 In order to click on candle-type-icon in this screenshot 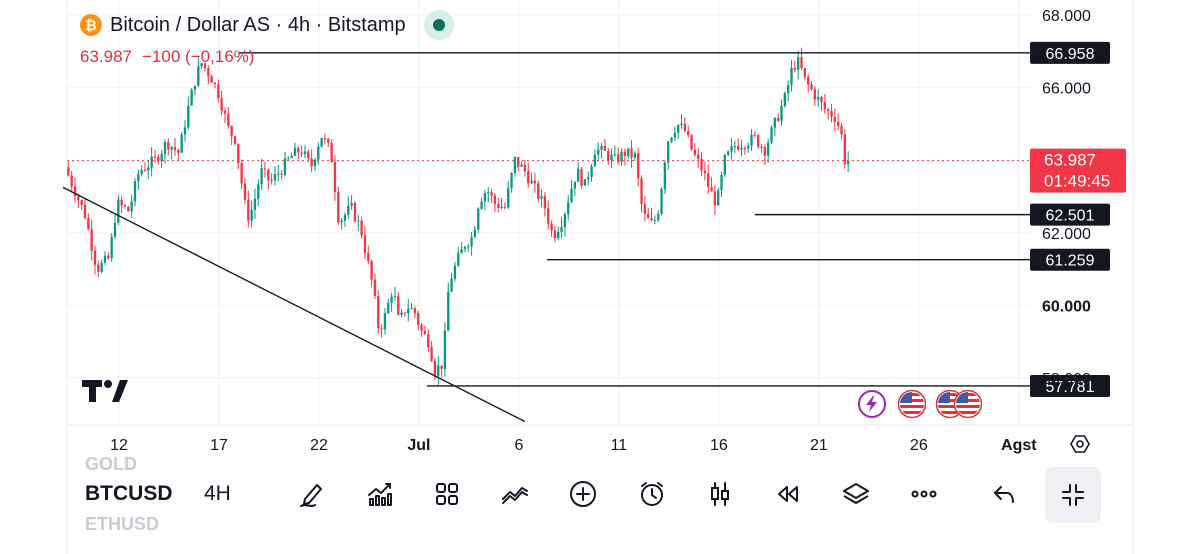, I will do `click(720, 494)`.